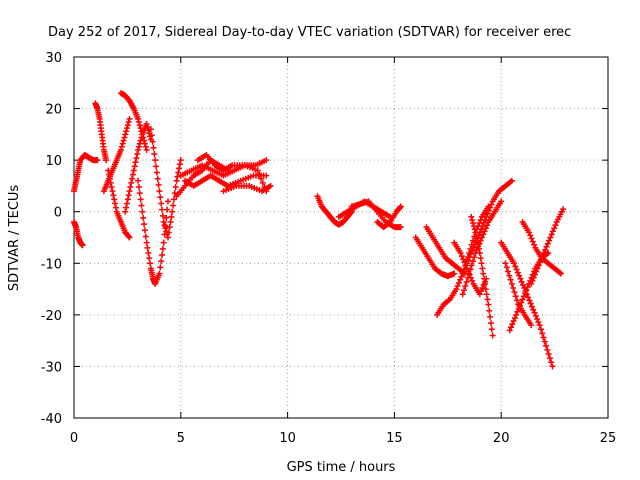 The image size is (640, 480). What do you see at coordinates (51, 264) in the screenshot?
I see `y-tick-label: -10` at bounding box center [51, 264].